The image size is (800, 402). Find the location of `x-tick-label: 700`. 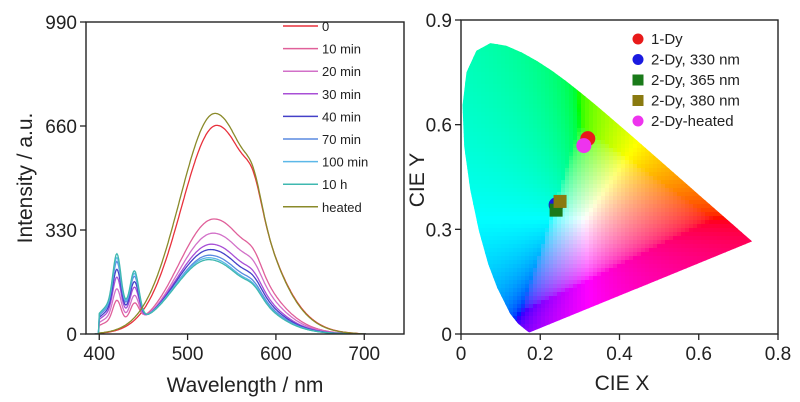

x-tick-label: 700 is located at coordinates (364, 354).